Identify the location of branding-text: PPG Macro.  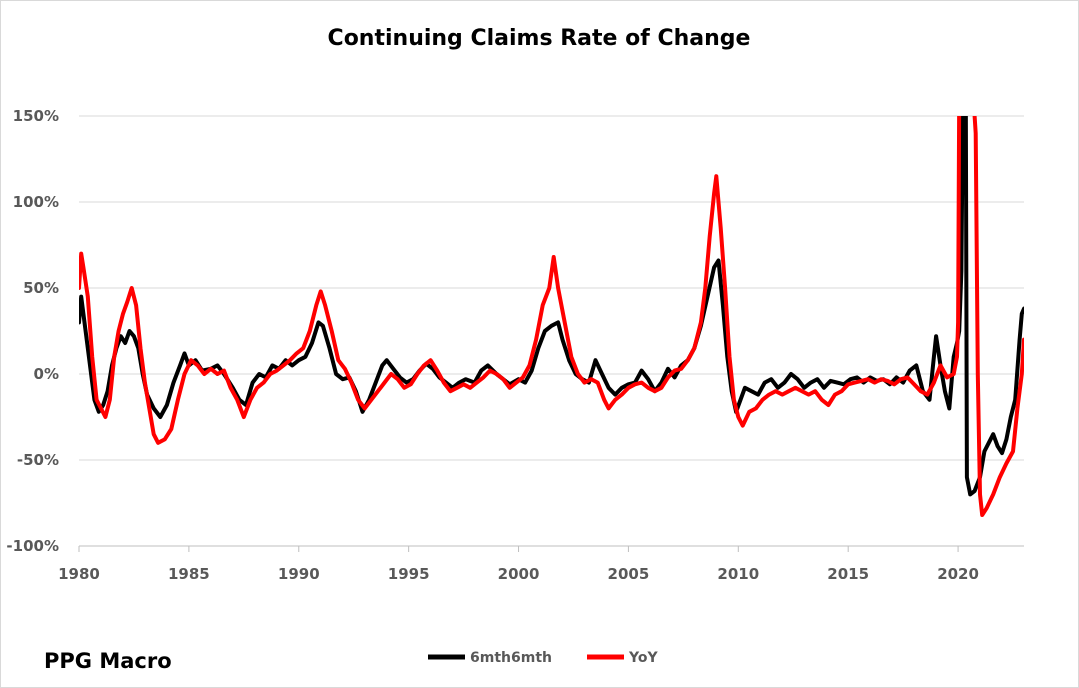
(108, 661).